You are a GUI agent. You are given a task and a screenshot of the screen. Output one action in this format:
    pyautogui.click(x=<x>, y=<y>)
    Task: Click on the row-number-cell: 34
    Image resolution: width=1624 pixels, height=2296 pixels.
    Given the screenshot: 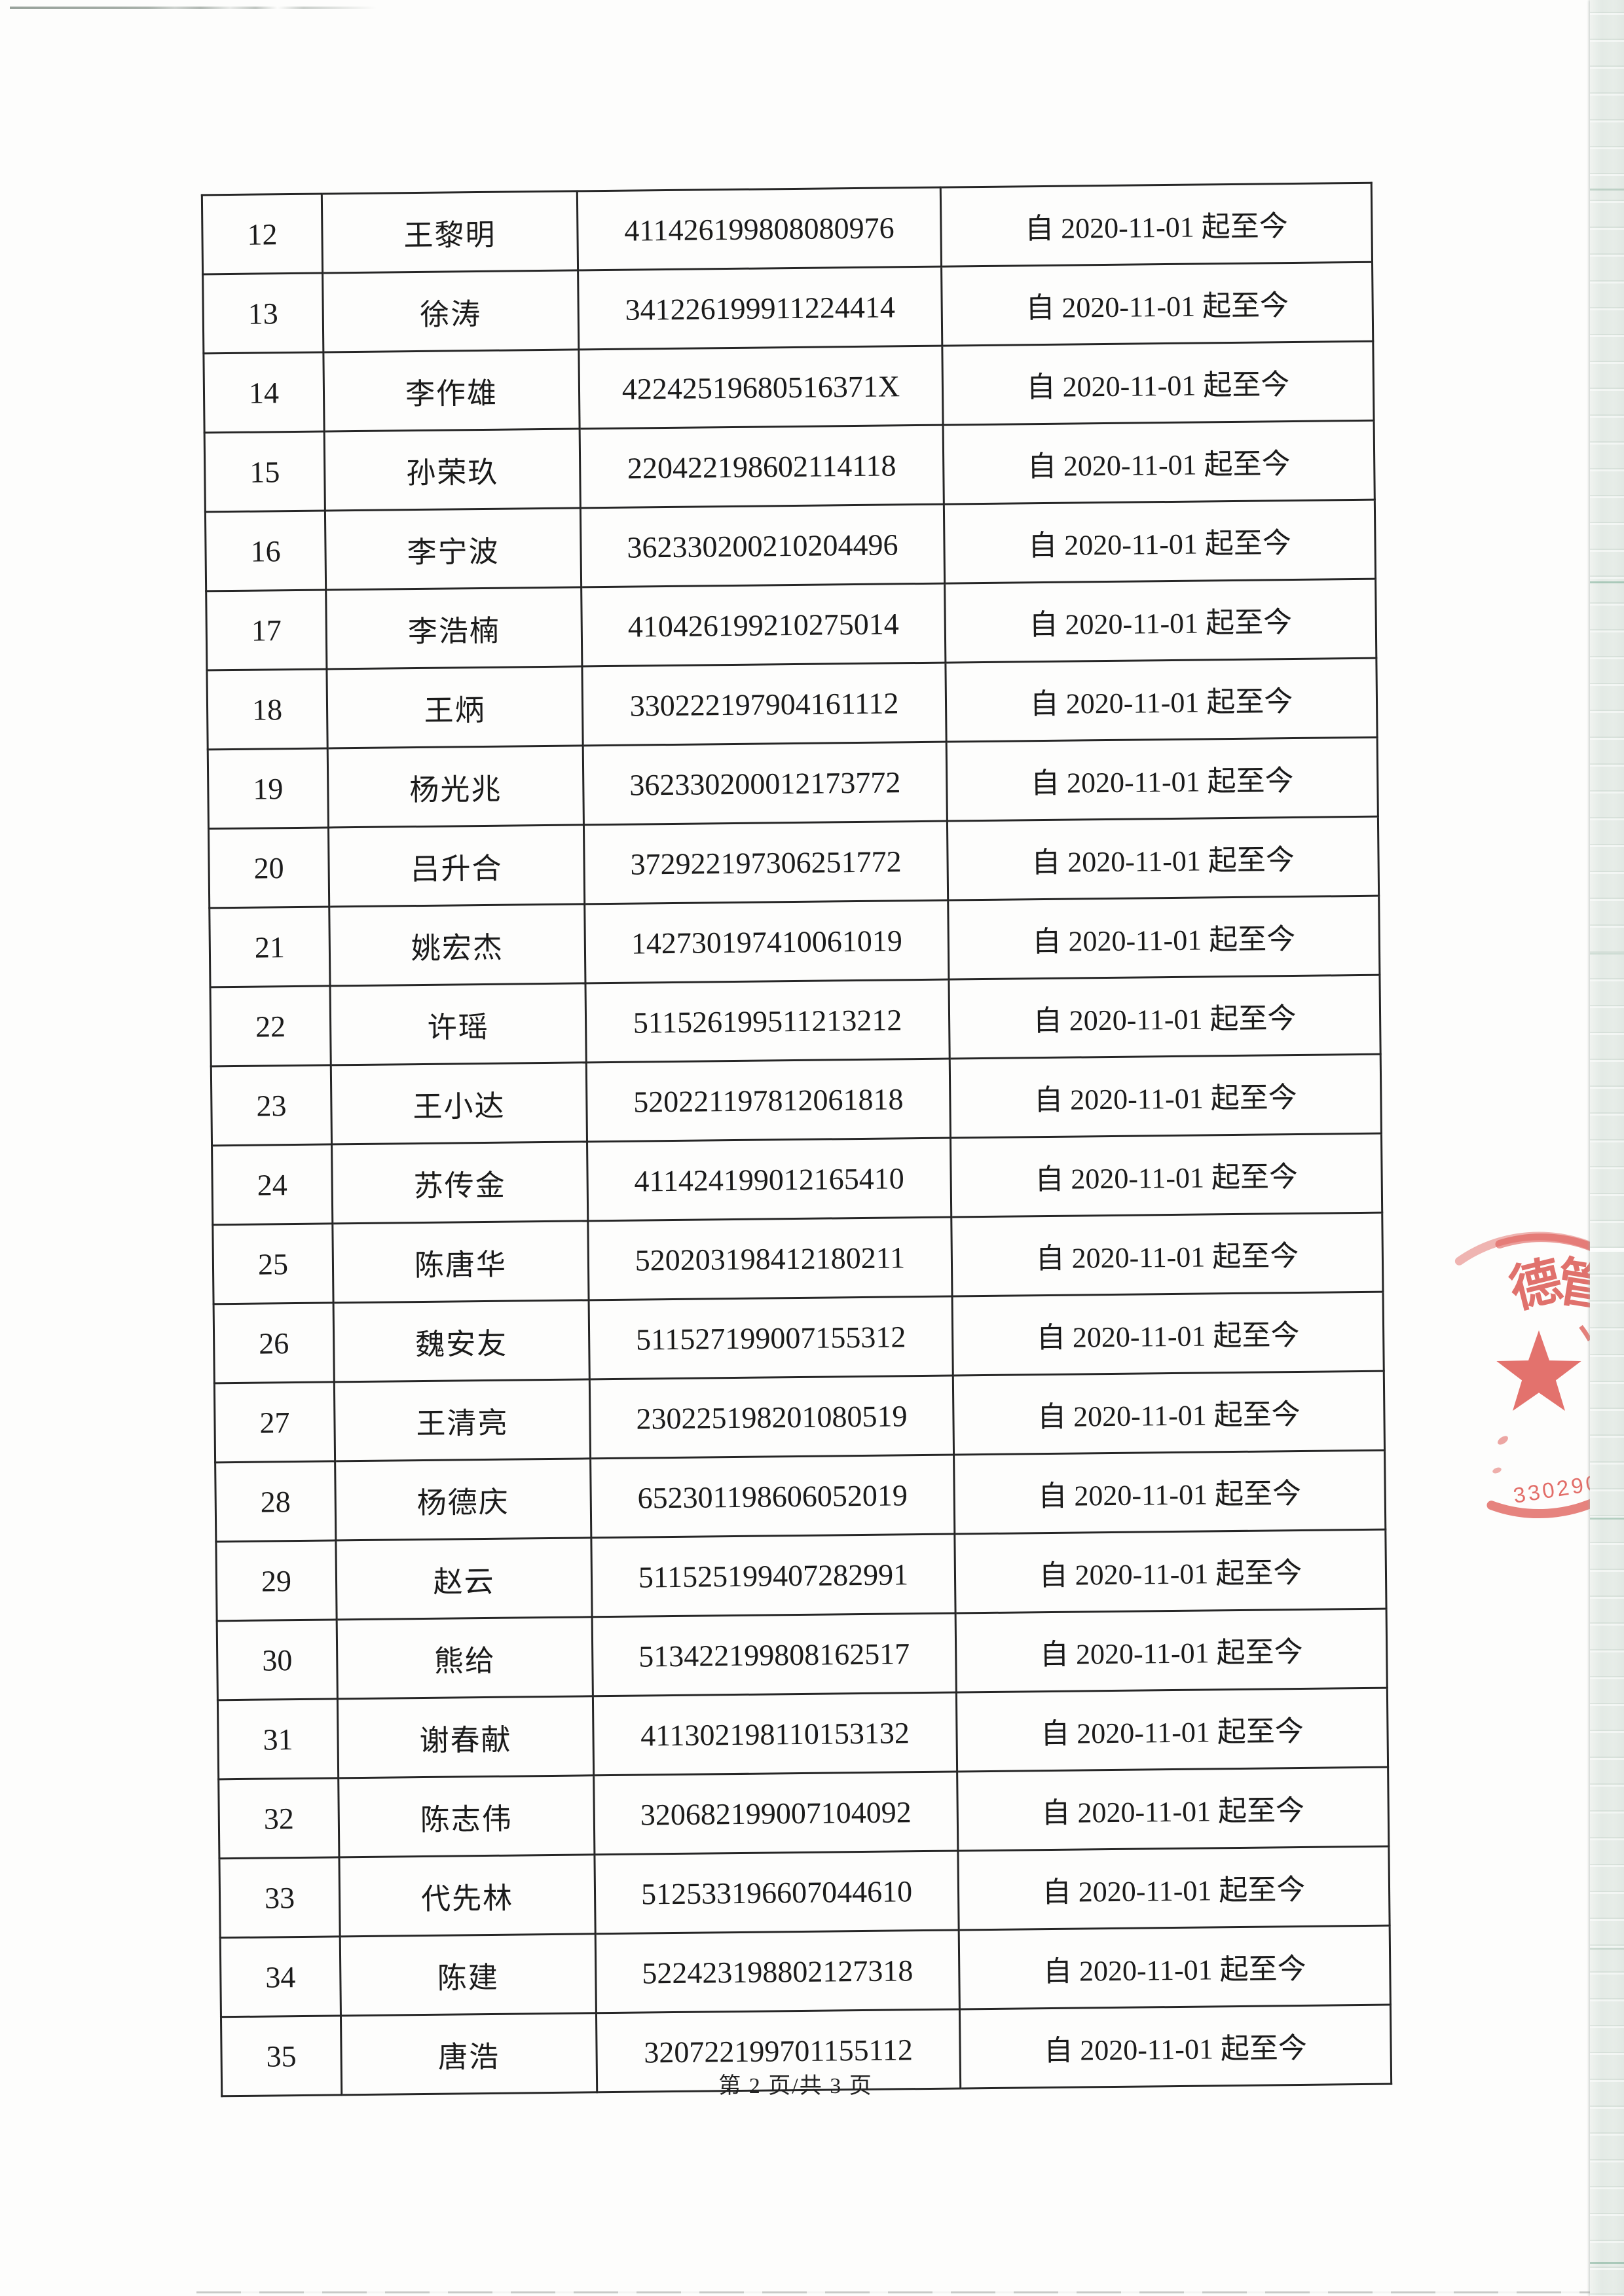 What is the action you would take?
    pyautogui.click(x=280, y=1976)
    